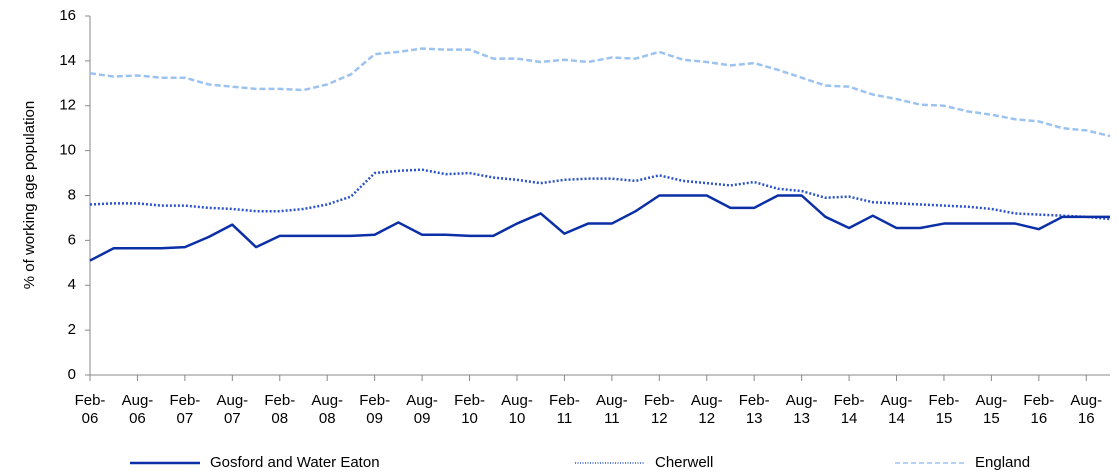 The width and height of the screenshot is (1118, 475). I want to click on x-tick-label: Feb-16, so click(1038, 409).